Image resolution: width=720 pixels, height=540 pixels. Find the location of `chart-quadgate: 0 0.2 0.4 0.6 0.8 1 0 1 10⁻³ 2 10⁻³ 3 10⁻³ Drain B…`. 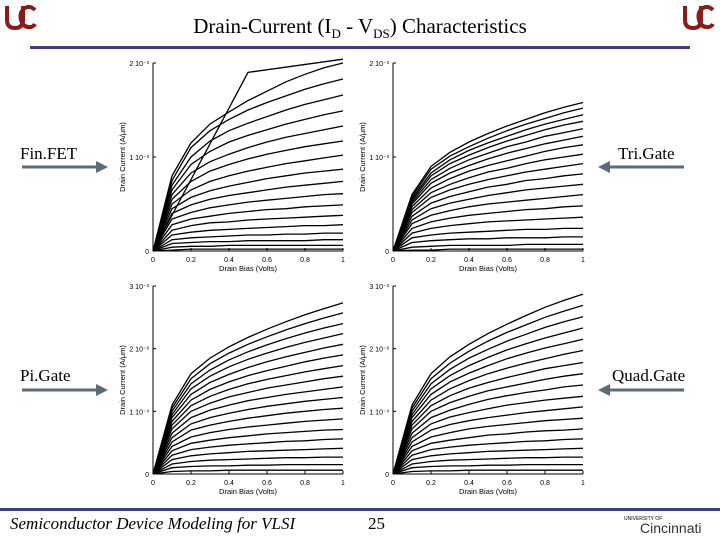

chart-quadgate: 0 0.2 0.4 0.6 0.8 1 0 1 10⁻³ 2 10⁻³ 3 10⁻³ Drain B… is located at coordinates (471, 390).